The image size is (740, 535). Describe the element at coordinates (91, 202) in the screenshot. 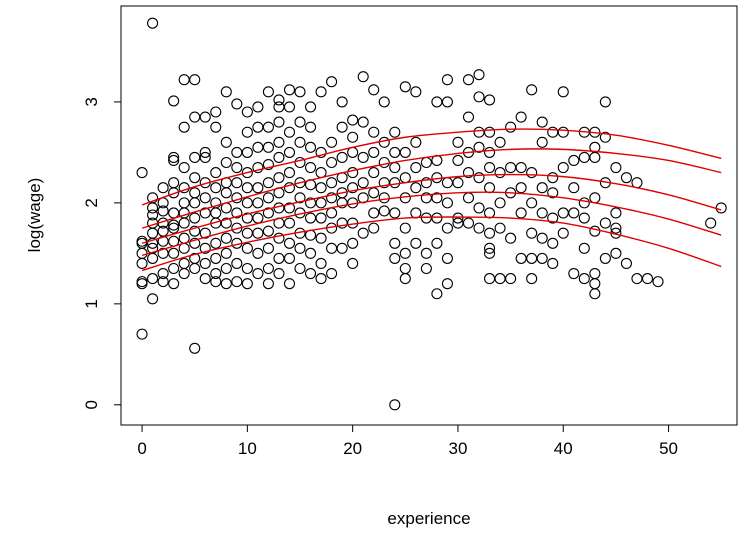

I see `y-tick-label: 2` at that location.